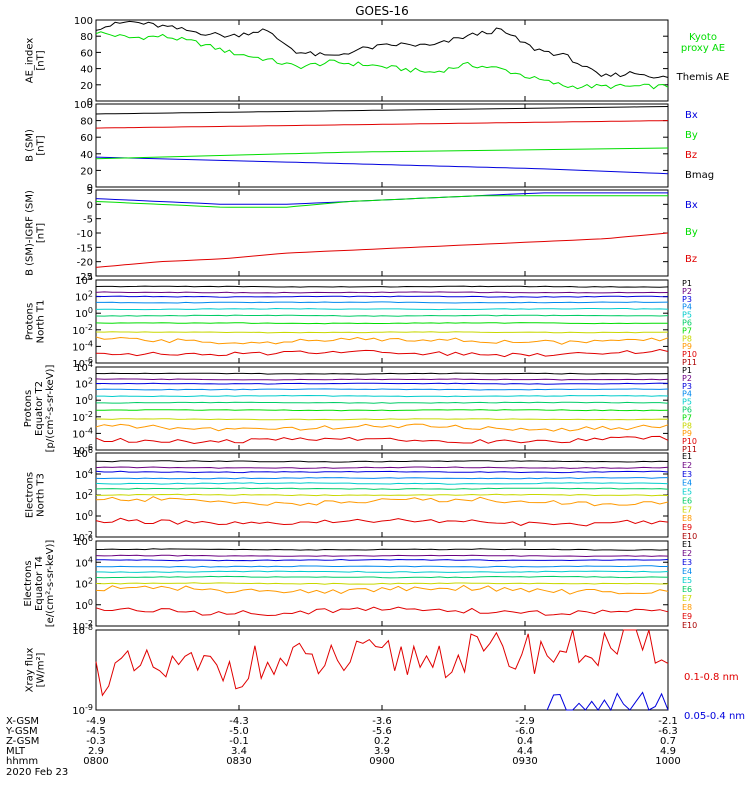 Image resolution: width=750 pixels, height=800 pixels. Describe the element at coordinates (83, 21) in the screenshot. I see `y-tick-label: 100` at that location.